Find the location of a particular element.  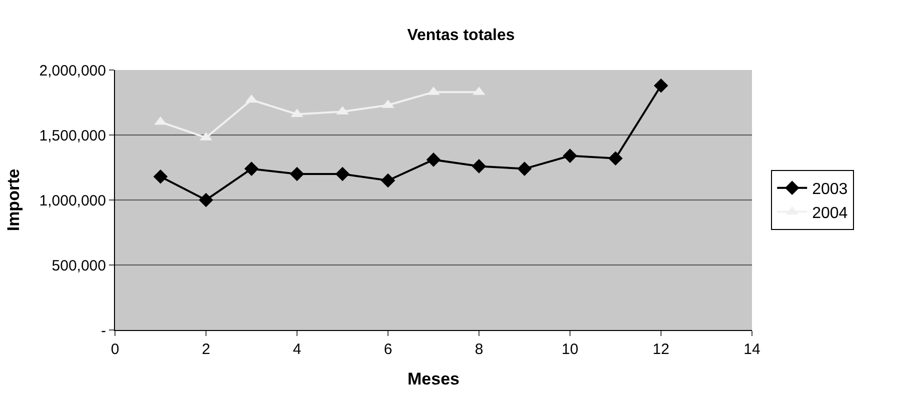

x-tick-label: 4 is located at coordinates (297, 349).